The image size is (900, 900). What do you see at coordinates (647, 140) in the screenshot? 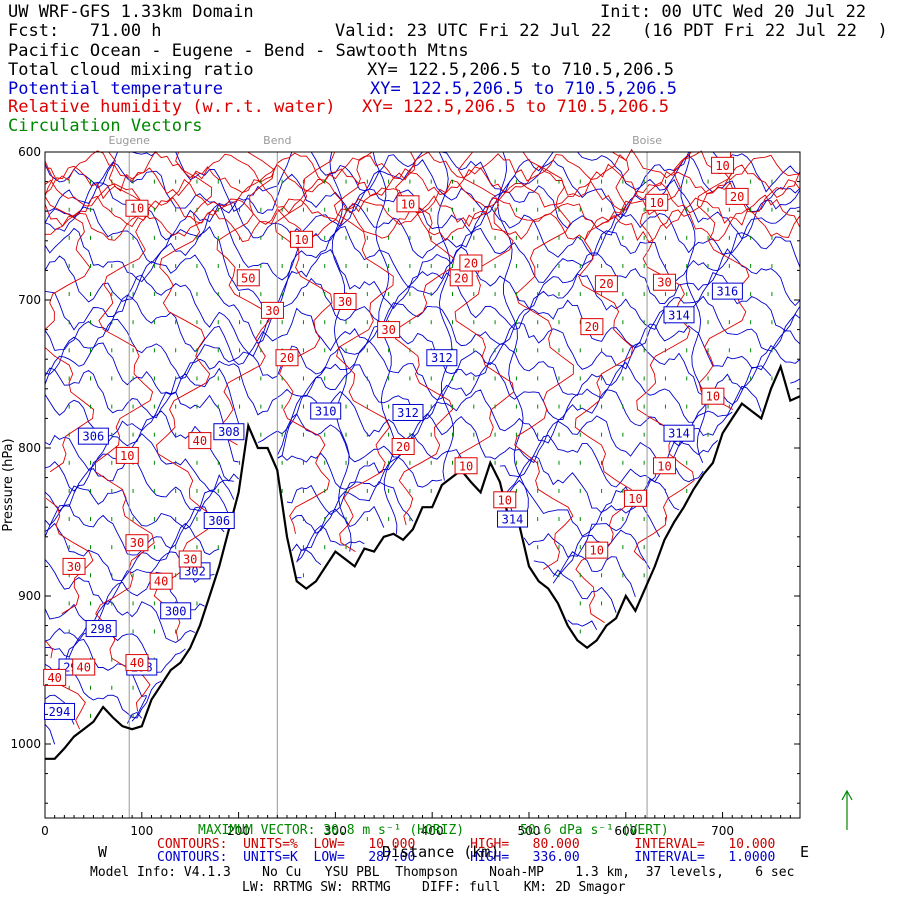
I see `location-name: Boise` at bounding box center [647, 140].